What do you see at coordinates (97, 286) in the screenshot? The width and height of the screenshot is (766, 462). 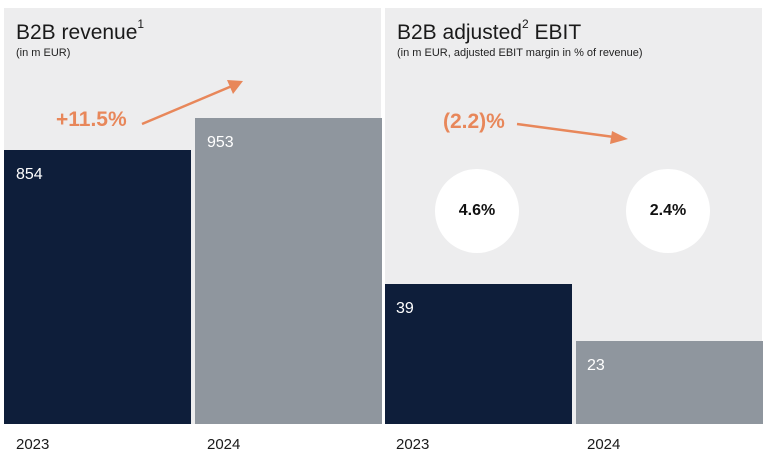 I see `bar-revenue-2023` at bounding box center [97, 286].